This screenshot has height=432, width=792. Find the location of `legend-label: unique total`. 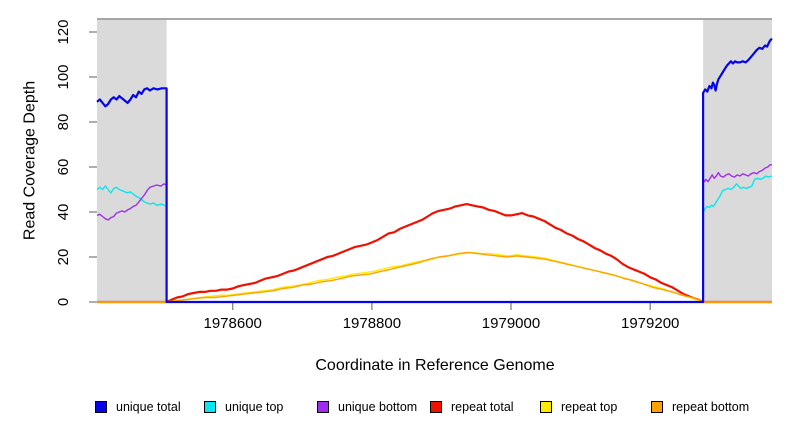

legend-label: unique total is located at coordinates (148, 407).